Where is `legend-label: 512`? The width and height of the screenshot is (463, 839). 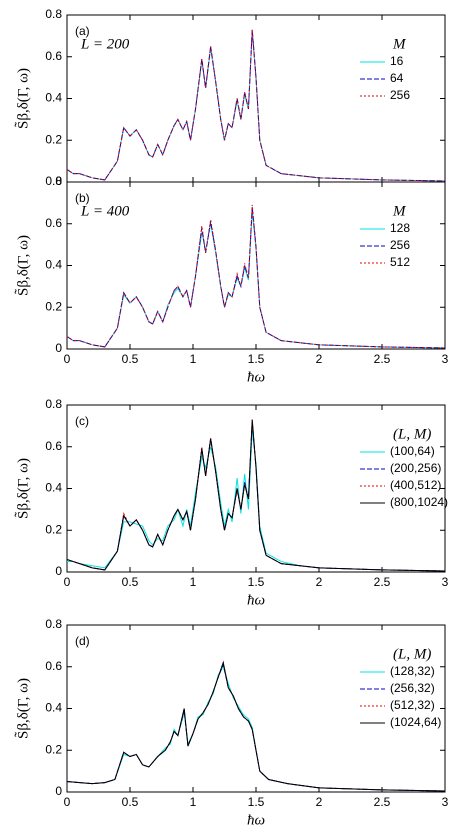
legend-label: 512 is located at coordinates (400, 262).